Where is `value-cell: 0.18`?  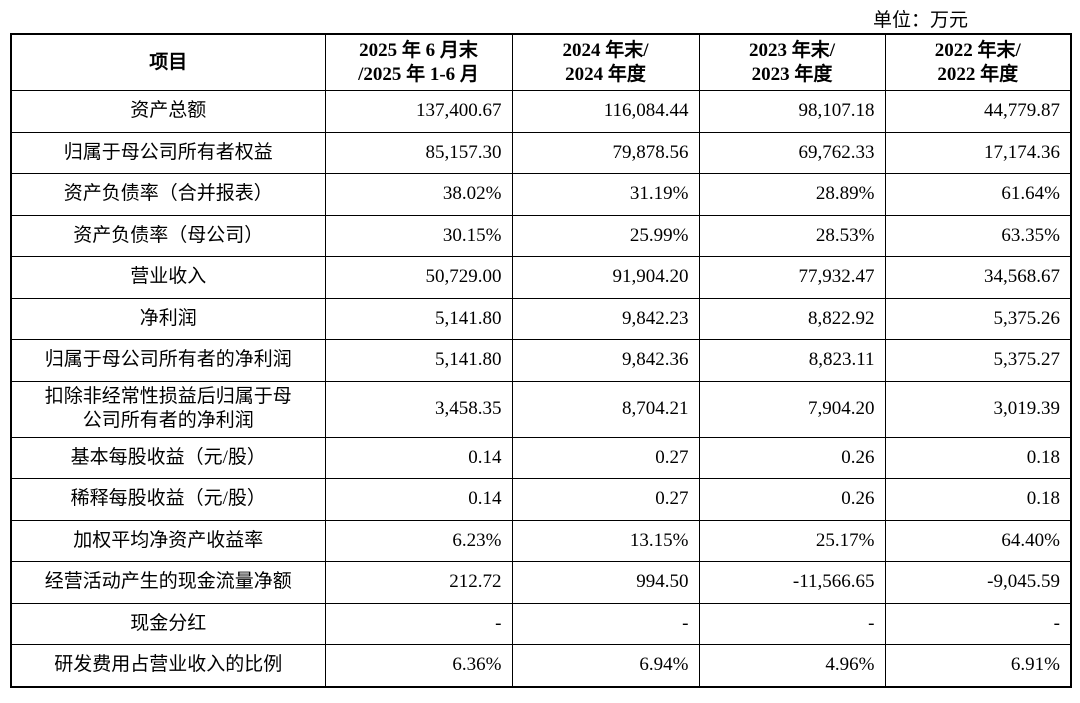 value-cell: 0.18 is located at coordinates (978, 499).